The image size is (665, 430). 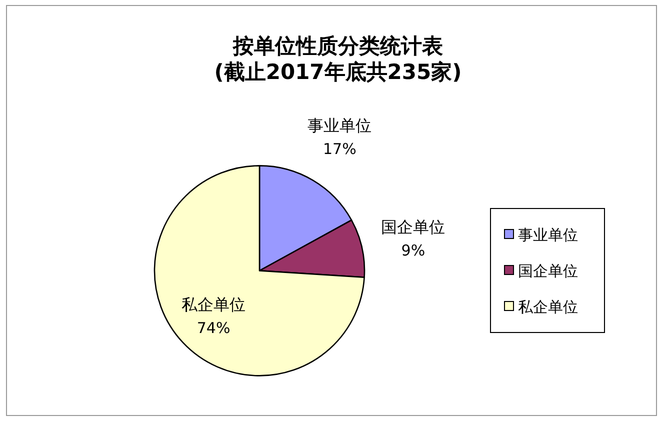 I want to click on chart-title: 按单位性质分类统计表, so click(x=337, y=46).